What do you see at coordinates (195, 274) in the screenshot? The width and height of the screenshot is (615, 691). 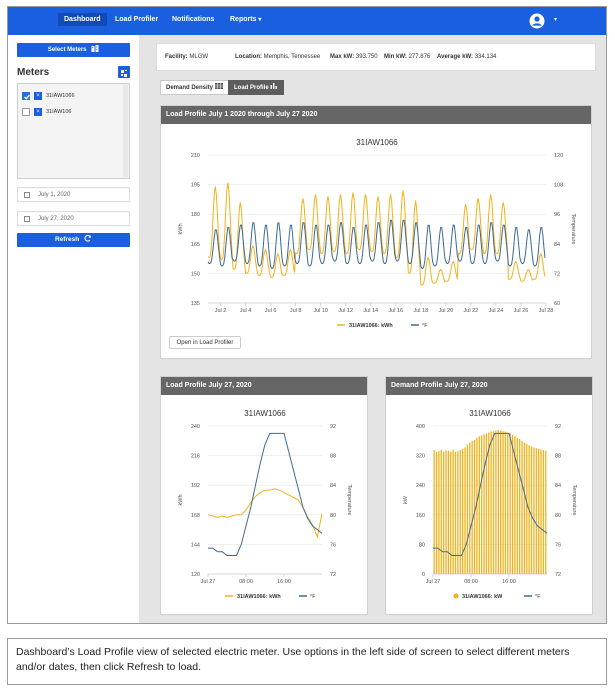 I see `y-tick-label: 150` at bounding box center [195, 274].